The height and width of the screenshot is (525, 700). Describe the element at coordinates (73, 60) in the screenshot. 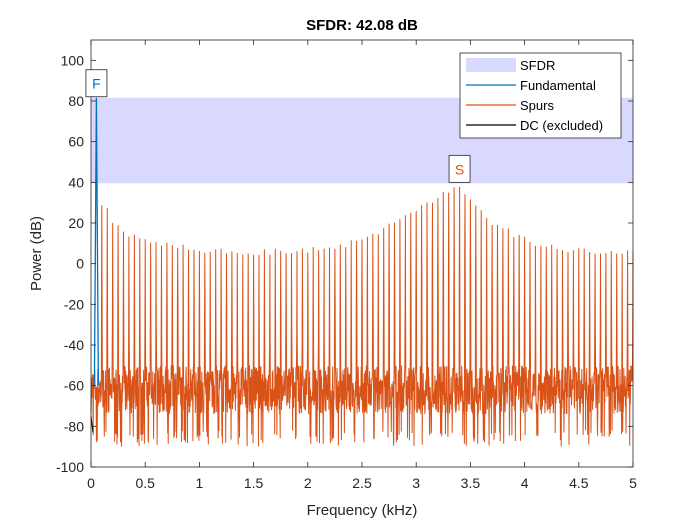

I see `y-tick-label: 100` at that location.